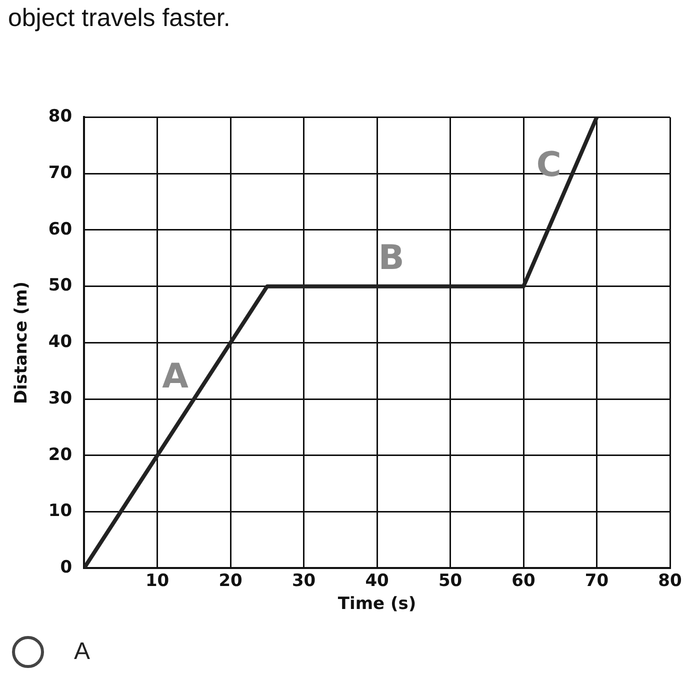 This screenshot has height=680, width=688. I want to click on y-tick-label: 30, so click(60, 398).